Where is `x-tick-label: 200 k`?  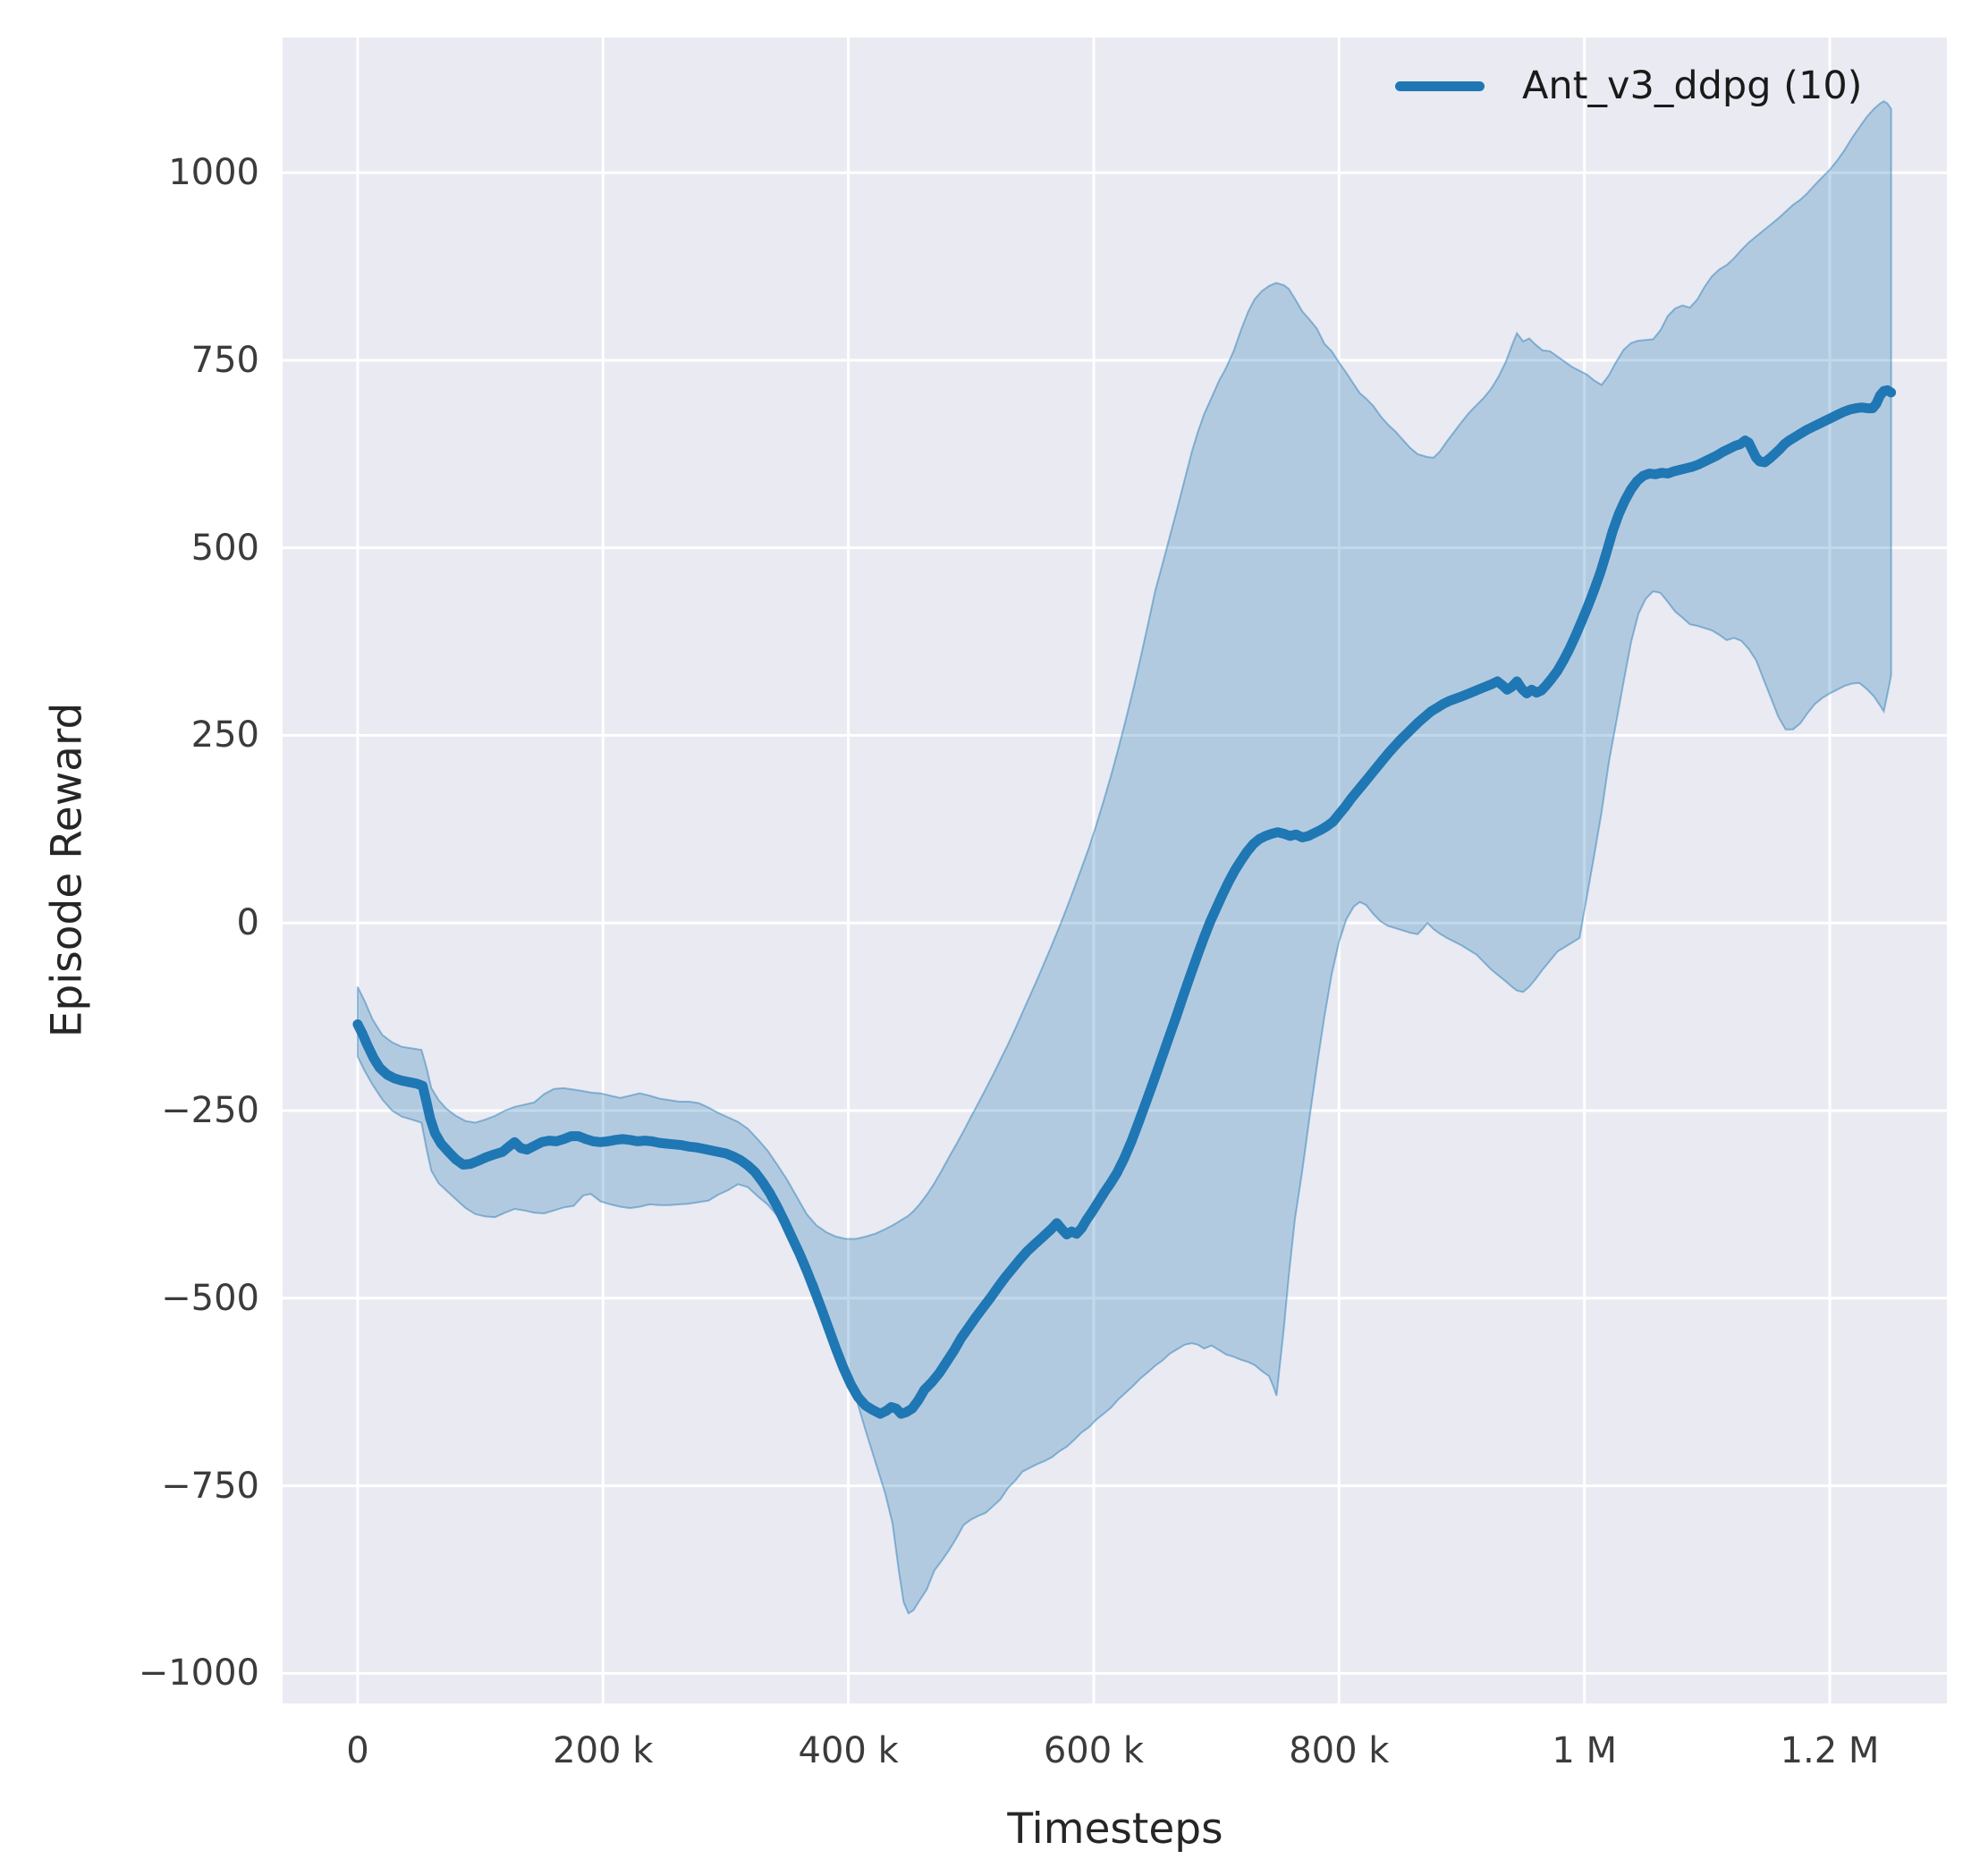
x-tick-label: 200 k is located at coordinates (603, 1751).